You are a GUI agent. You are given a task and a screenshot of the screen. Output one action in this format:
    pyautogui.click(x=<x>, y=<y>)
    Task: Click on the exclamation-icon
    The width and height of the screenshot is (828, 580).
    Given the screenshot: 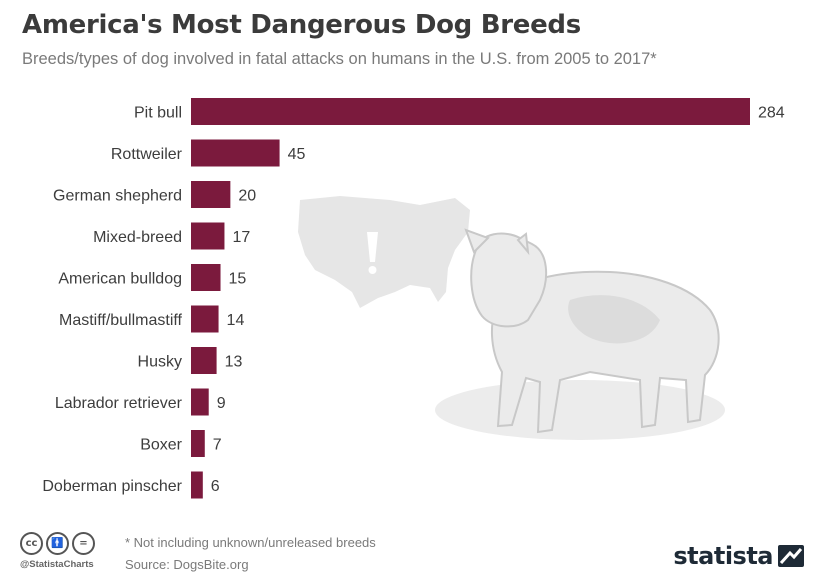 What is the action you would take?
    pyautogui.click(x=372, y=247)
    